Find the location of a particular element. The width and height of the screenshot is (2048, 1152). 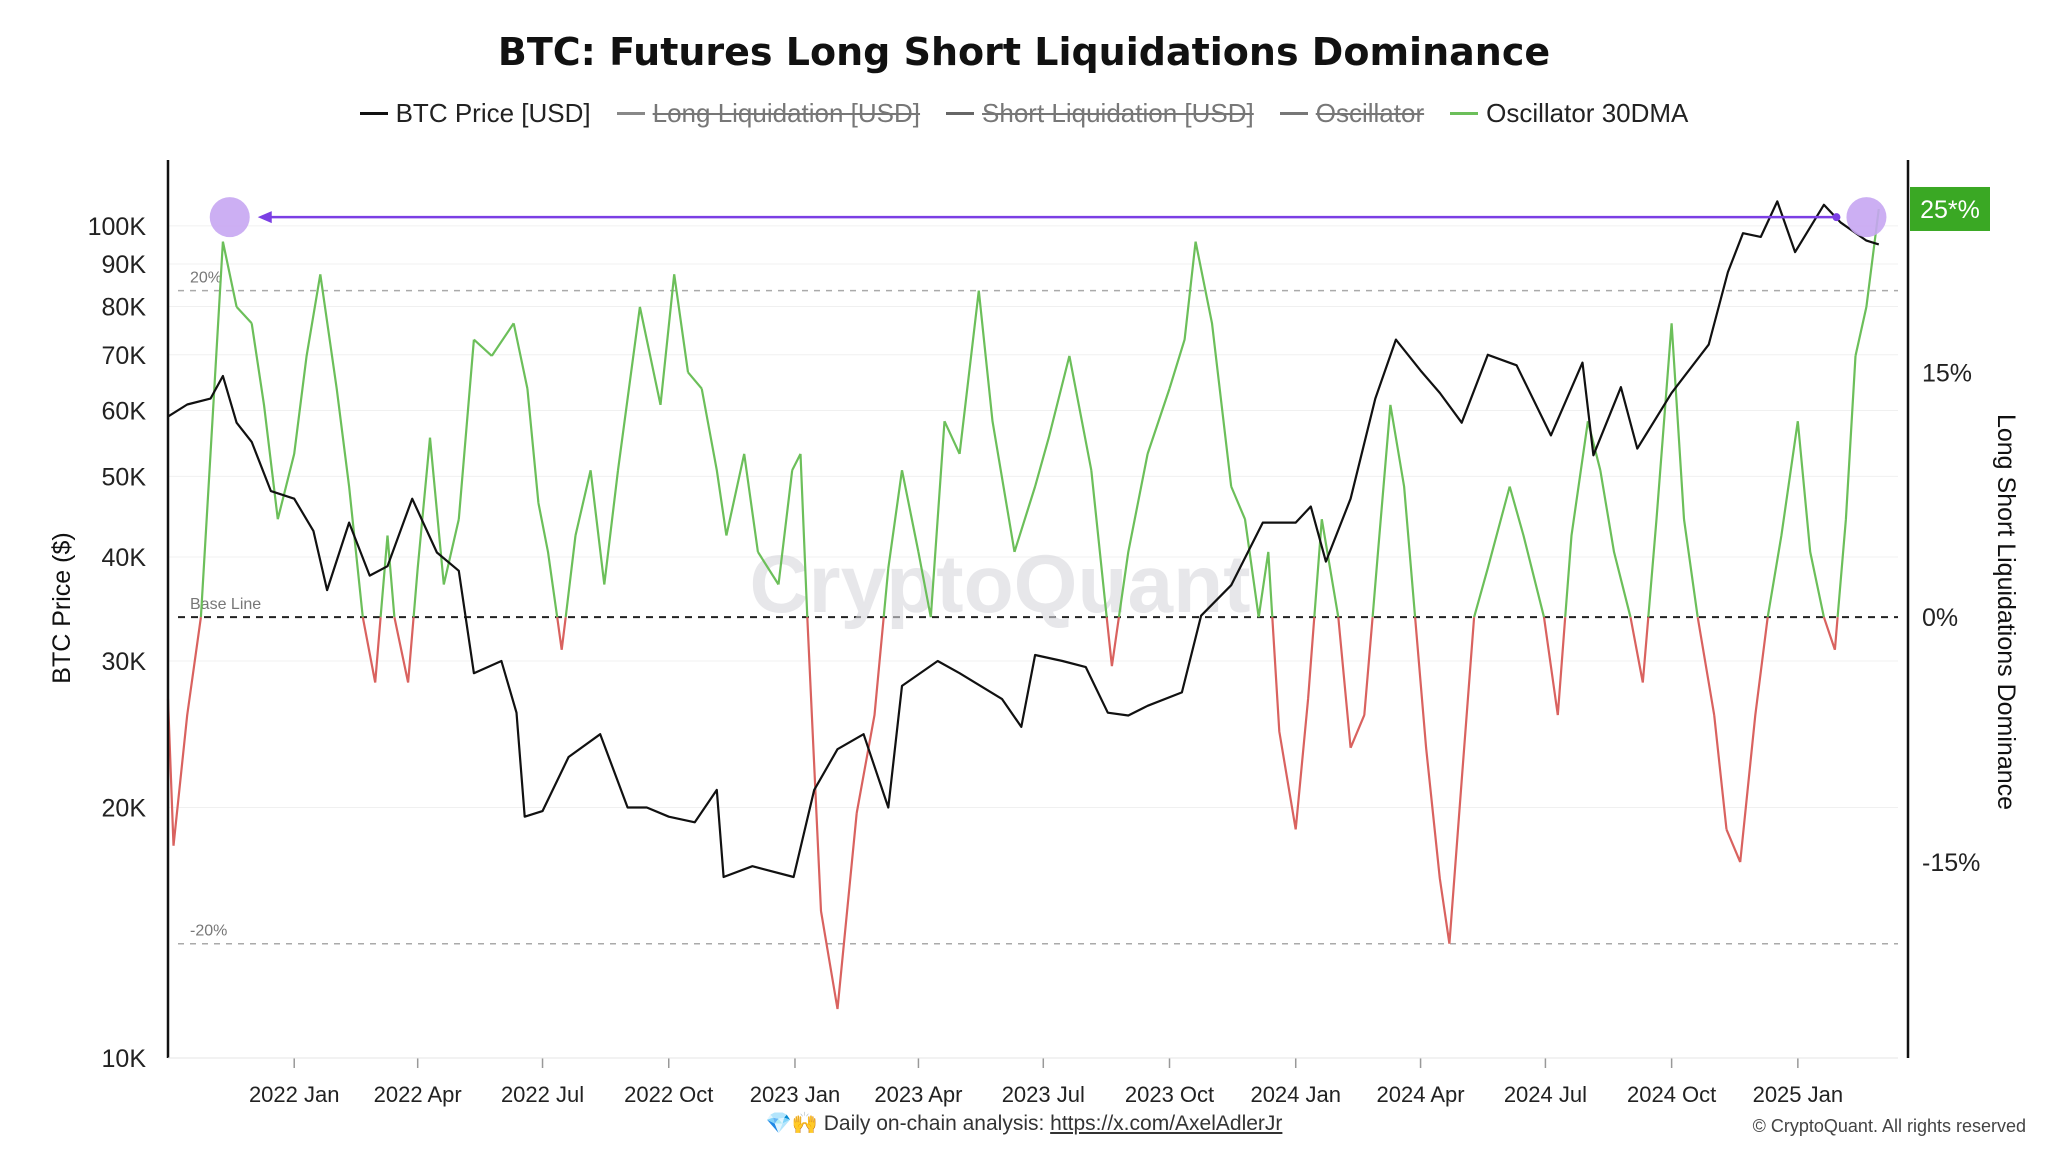

right-tick-label: -15% is located at coordinates (1951, 863).